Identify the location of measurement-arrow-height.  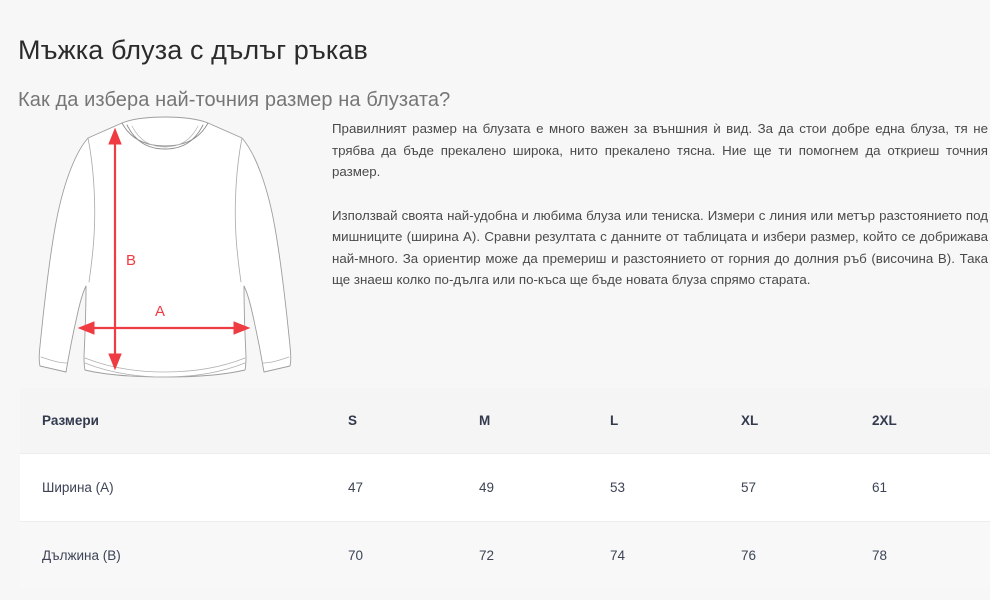
(115, 249).